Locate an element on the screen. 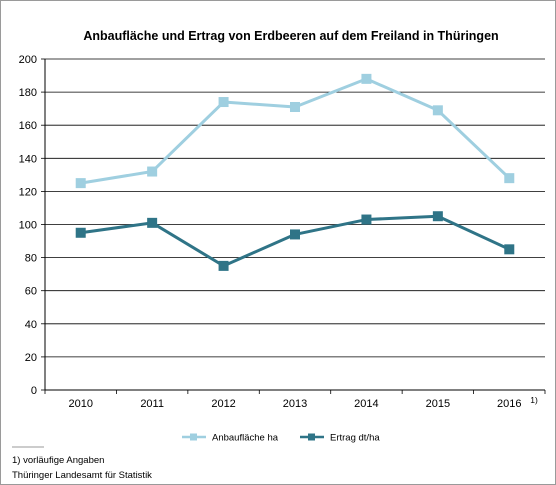 The image size is (556, 485). legend-label-anbauflaeche: Anbaufläche ha is located at coordinates (245, 438).